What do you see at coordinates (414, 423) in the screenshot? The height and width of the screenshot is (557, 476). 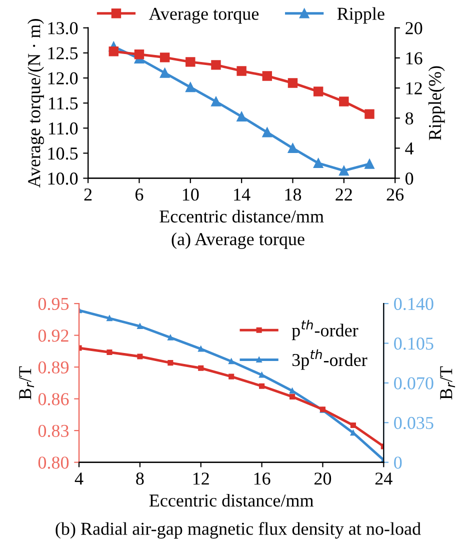 I see `y2-tick-label: 0.035` at bounding box center [414, 423].